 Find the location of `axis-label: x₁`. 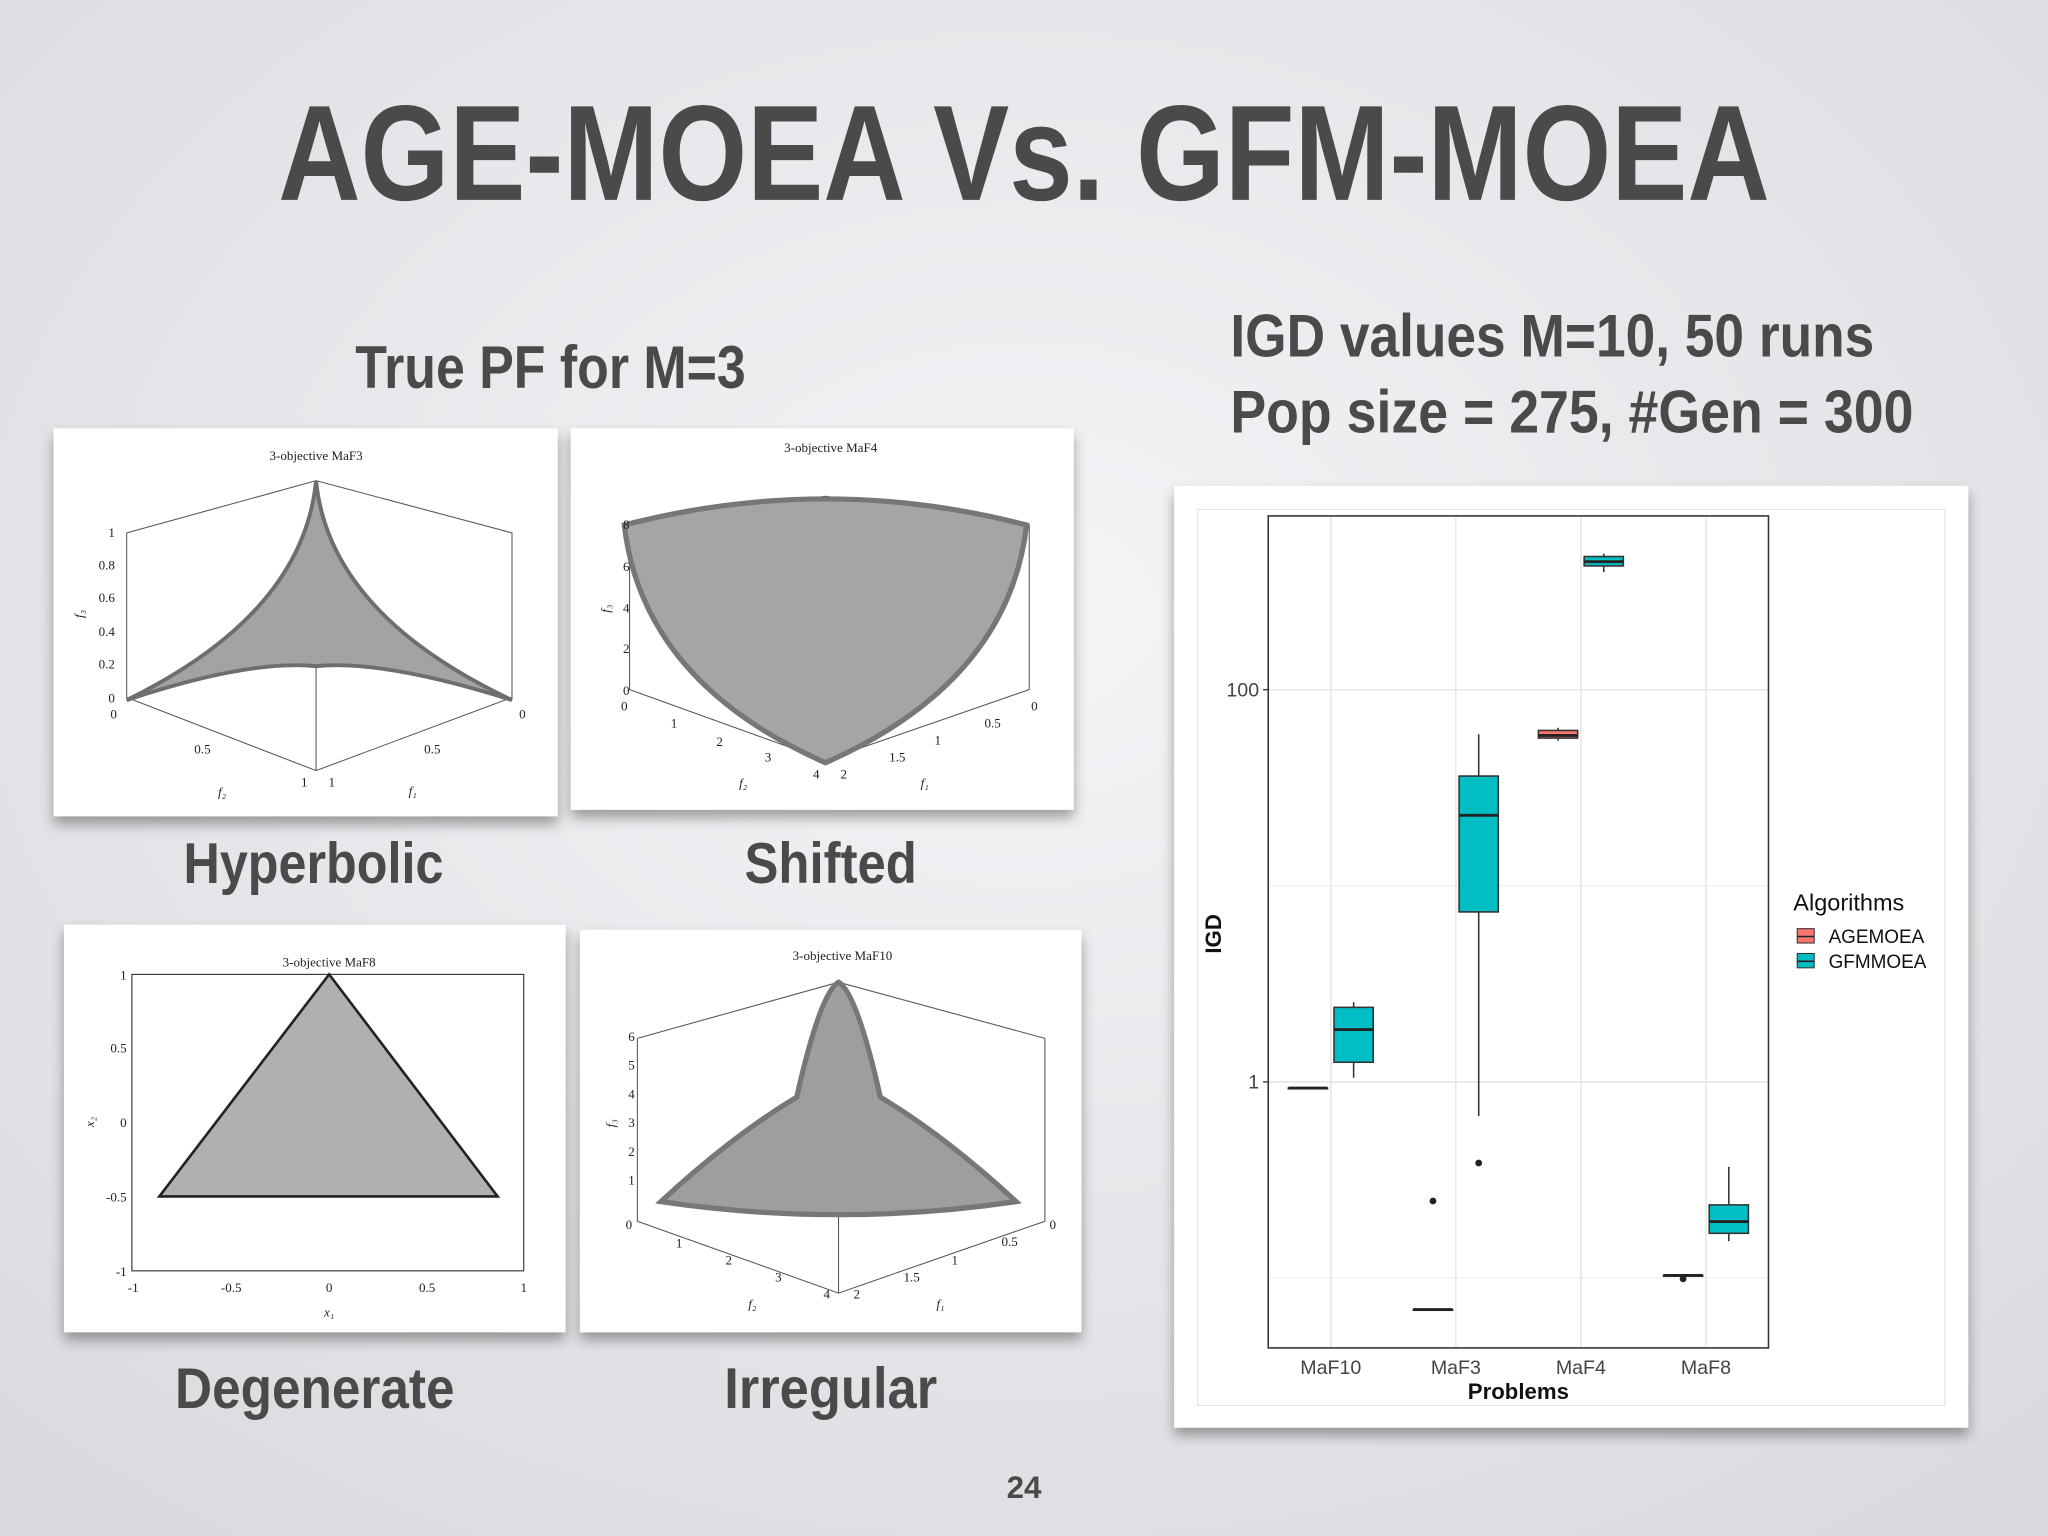

axis-label: x₁ is located at coordinates (328, 1312).